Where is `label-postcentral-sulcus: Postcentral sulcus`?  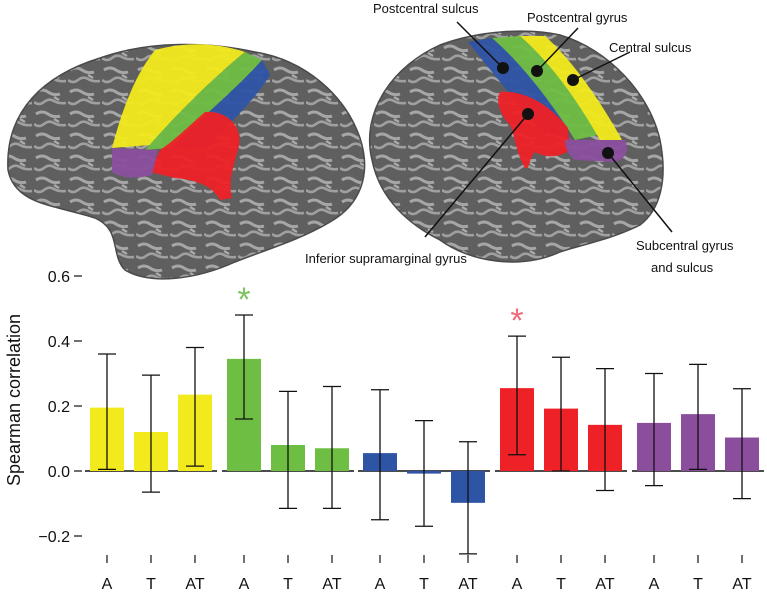
label-postcentral-sulcus: Postcentral sulcus is located at coordinates (426, 8).